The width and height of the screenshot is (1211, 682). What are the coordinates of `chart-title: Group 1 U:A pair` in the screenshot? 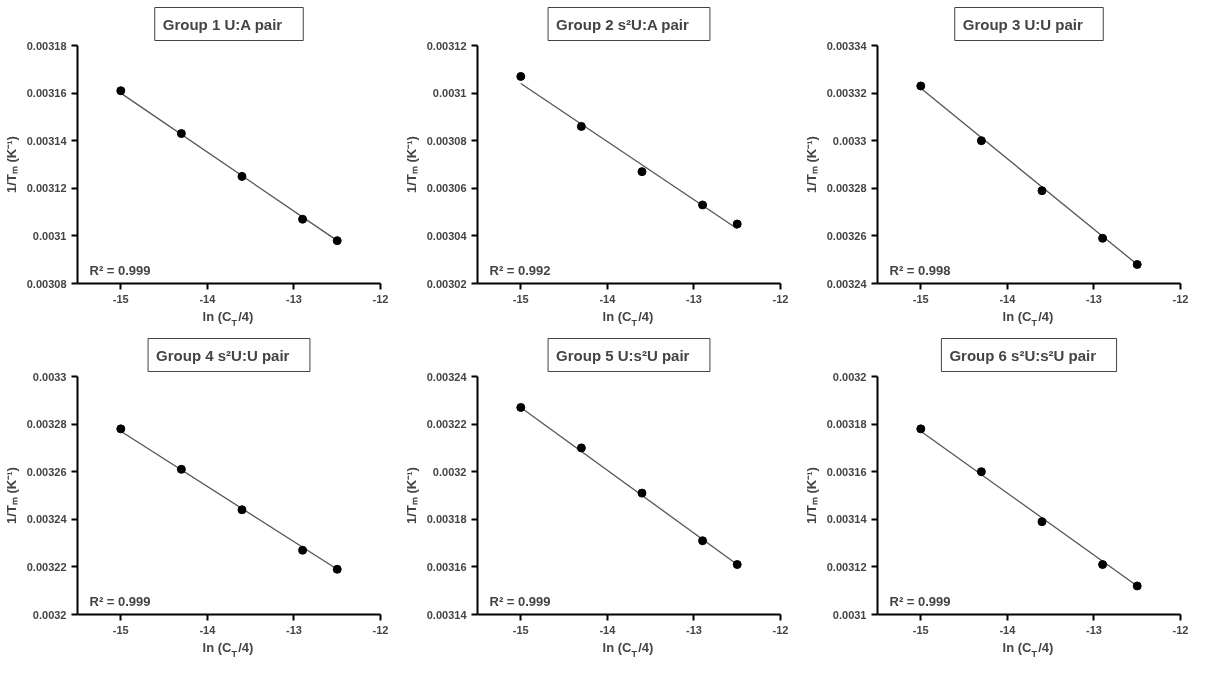 It's located at (222, 24).